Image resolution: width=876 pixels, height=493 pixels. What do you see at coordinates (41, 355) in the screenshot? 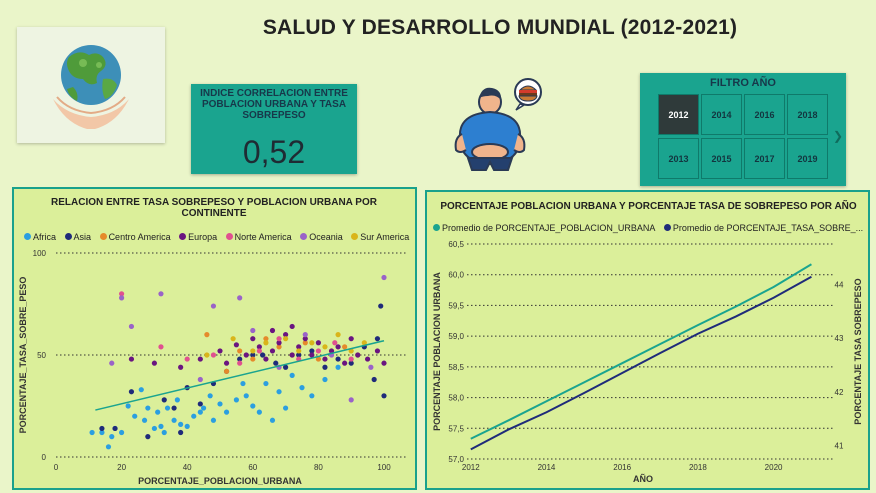
I see `y-tick-label: 50` at bounding box center [41, 355].